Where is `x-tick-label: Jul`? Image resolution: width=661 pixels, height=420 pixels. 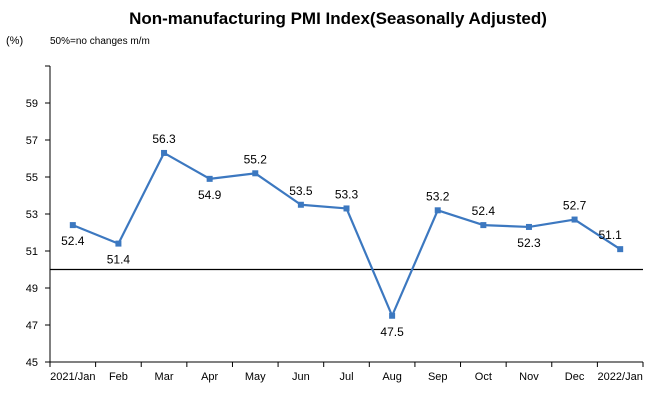 x-tick-label: Jul is located at coordinates (346, 377).